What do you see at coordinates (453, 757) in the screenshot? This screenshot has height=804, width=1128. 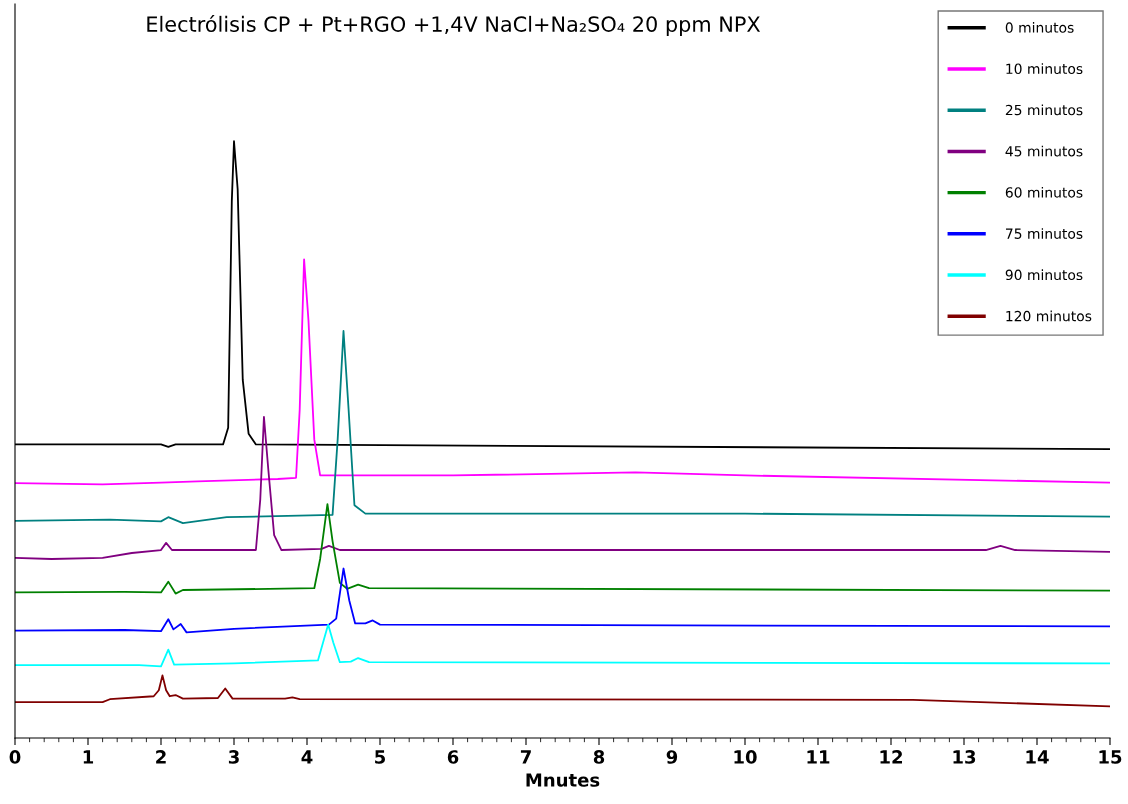 I see `x-tick-label: 6` at bounding box center [453, 757].